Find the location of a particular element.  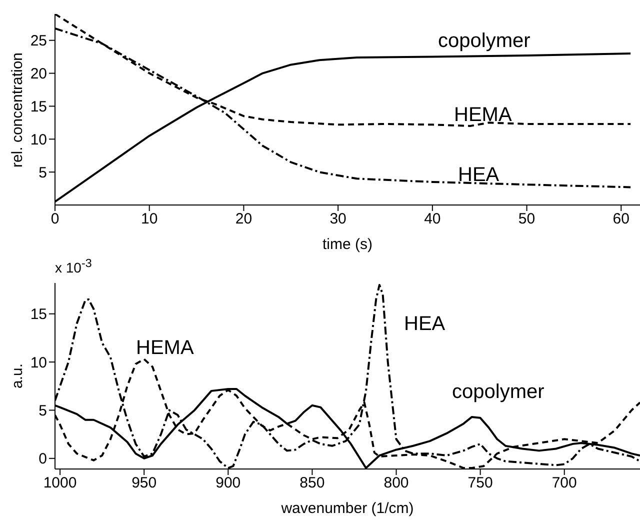

x-tick-label: 850 is located at coordinates (312, 483).